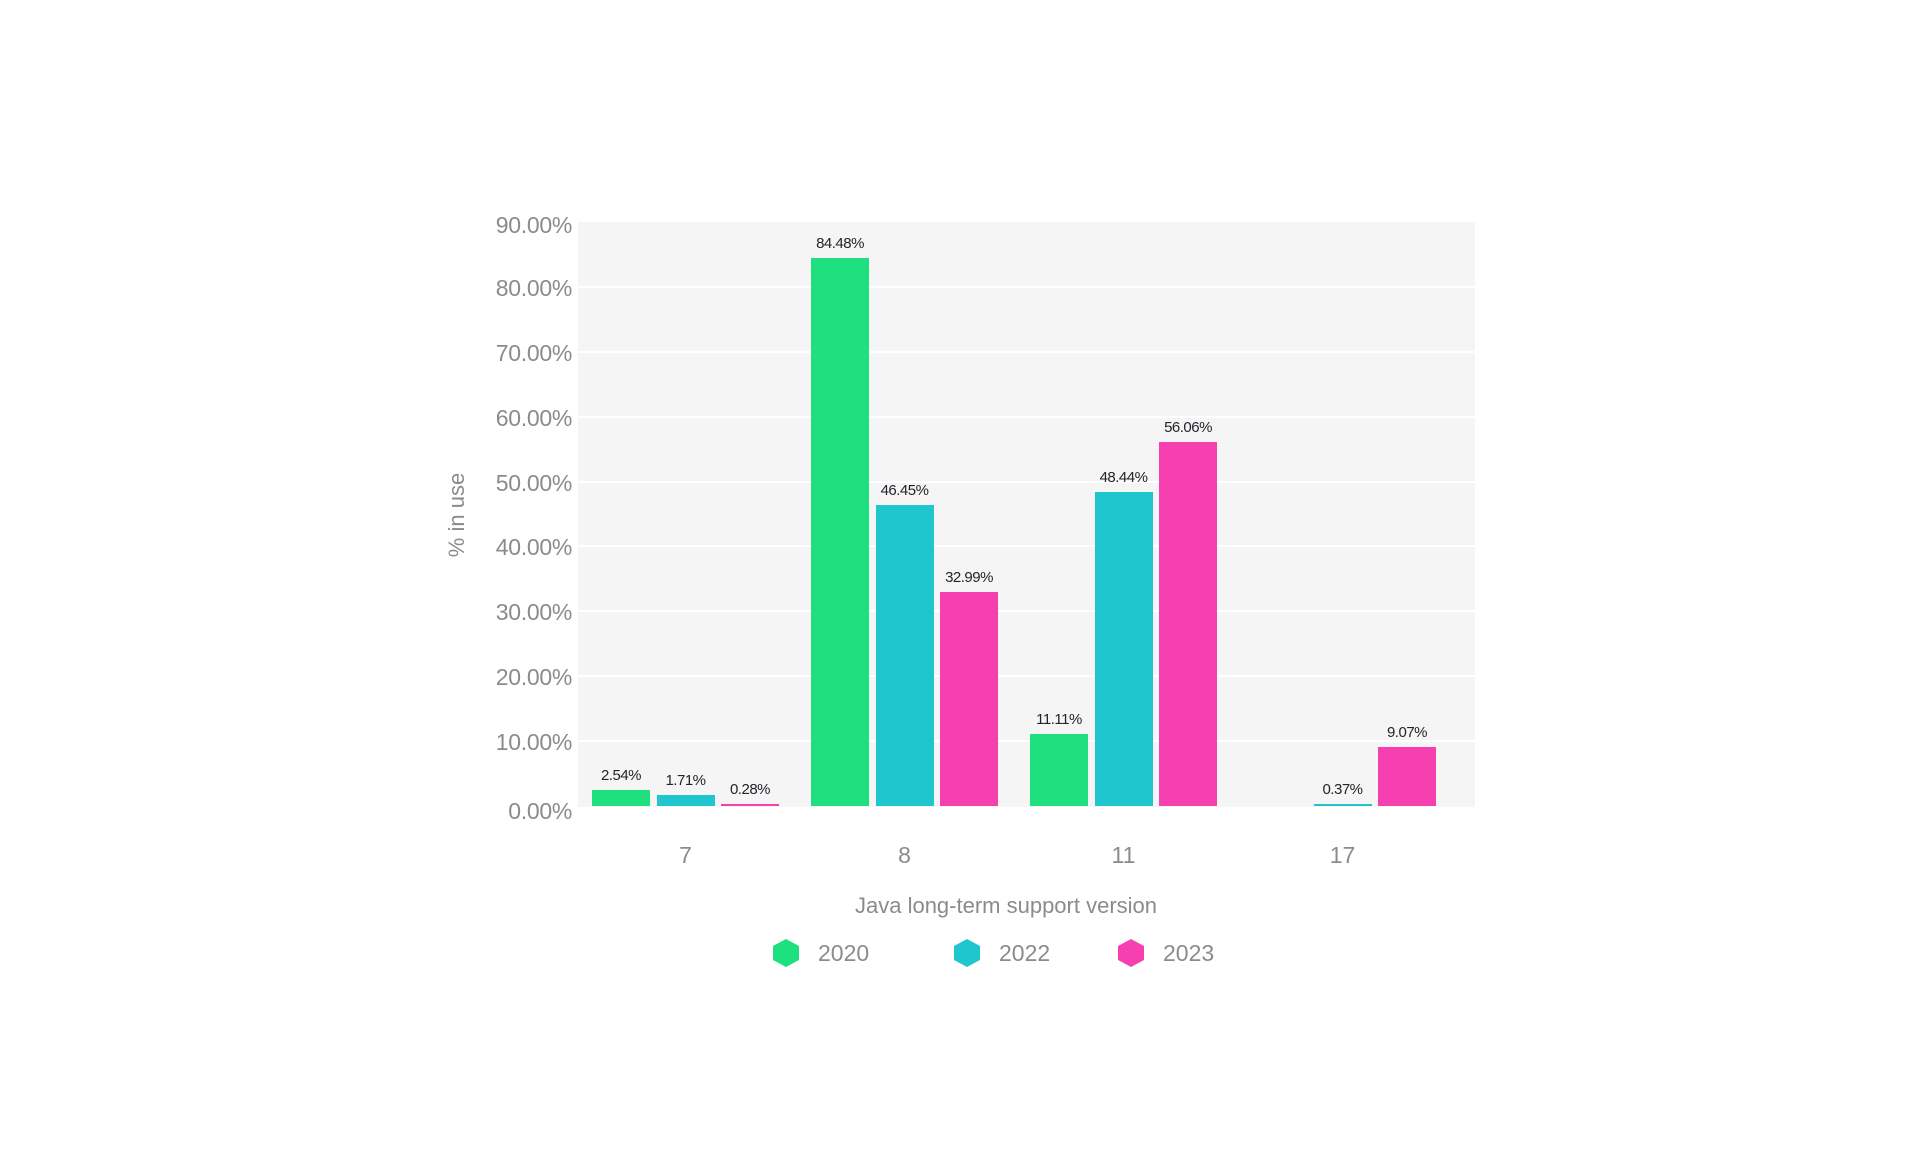 The width and height of the screenshot is (1920, 1162). Describe the element at coordinates (1006, 905) in the screenshot. I see `x-axis-title: Java long-term support version` at that location.